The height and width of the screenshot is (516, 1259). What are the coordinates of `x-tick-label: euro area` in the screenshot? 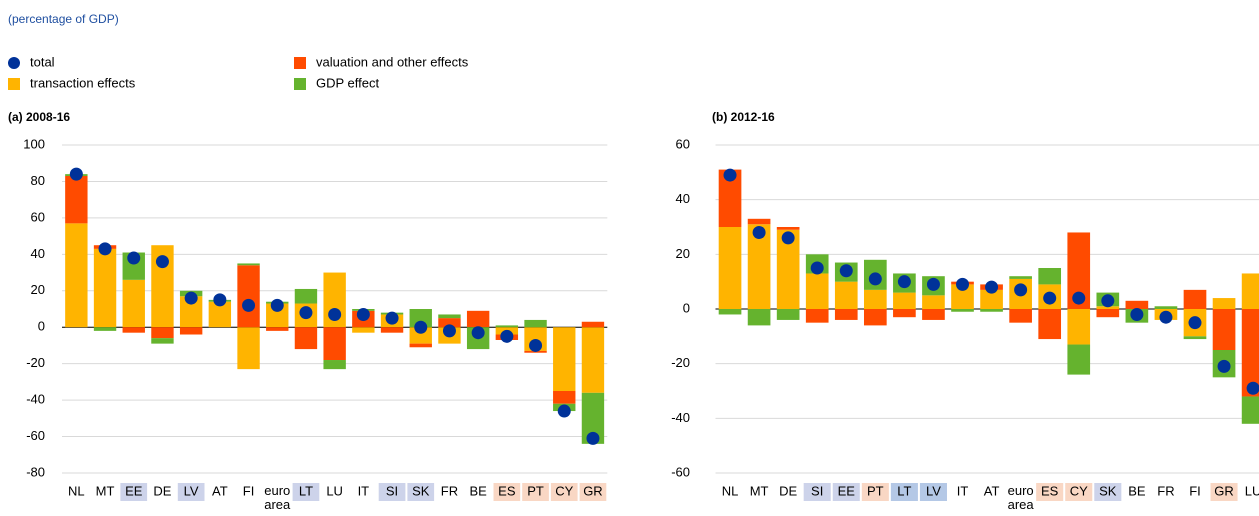 It's located at (1021, 497).